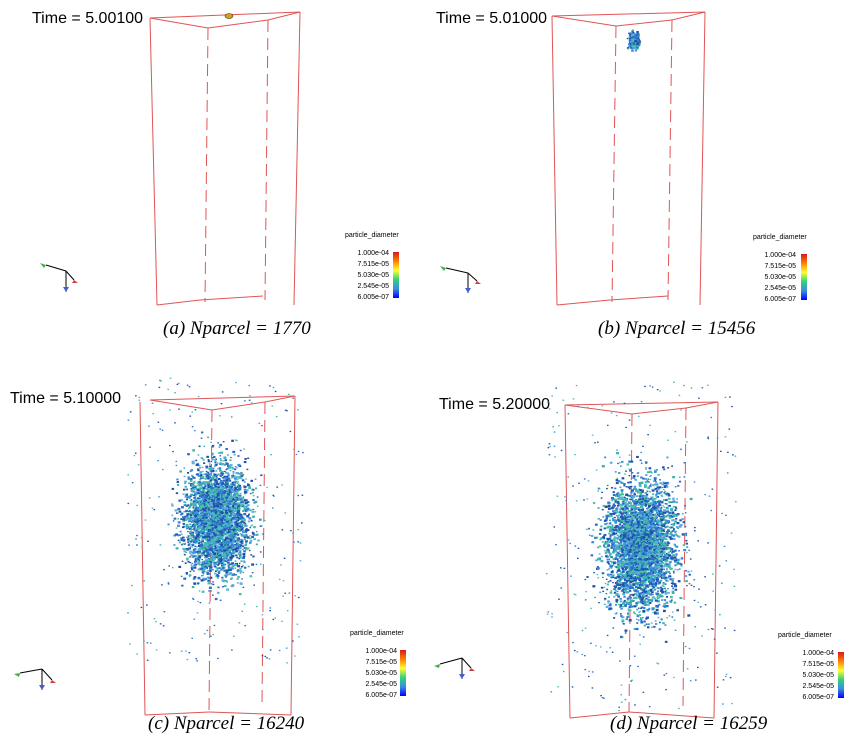 This screenshot has height=742, width=852. Describe the element at coordinates (403, 673) in the screenshot. I see `colorbar-c` at that location.